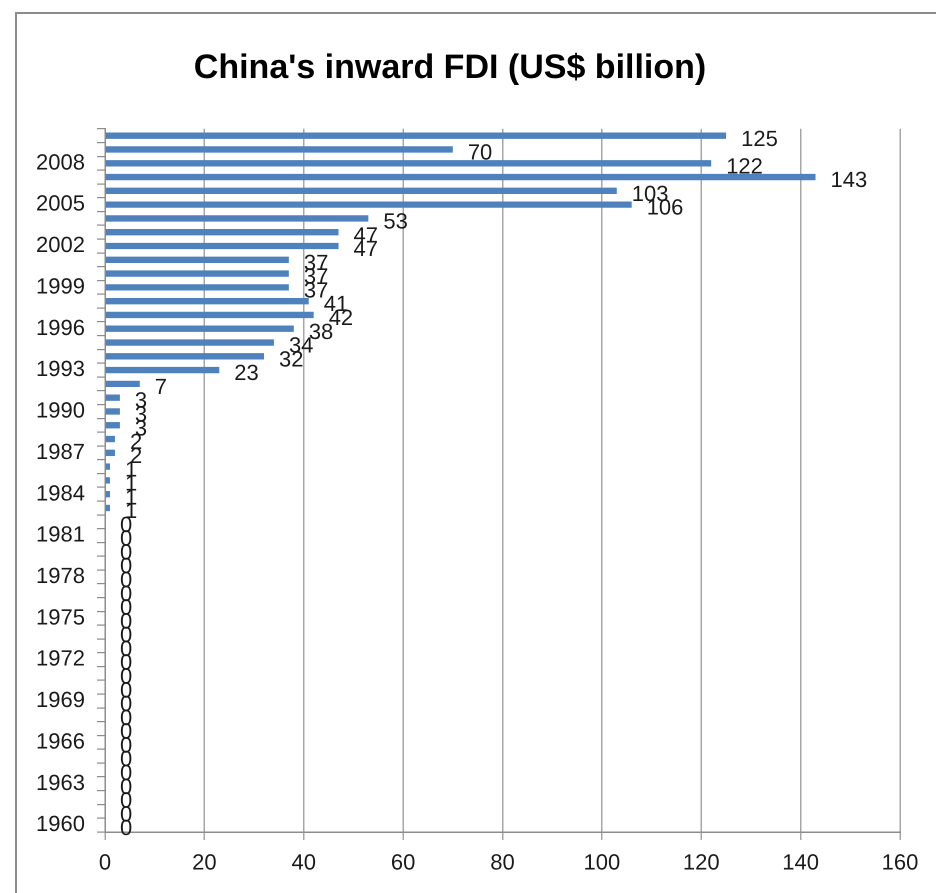  I want to click on y-tick-label: 1978, so click(60, 575).